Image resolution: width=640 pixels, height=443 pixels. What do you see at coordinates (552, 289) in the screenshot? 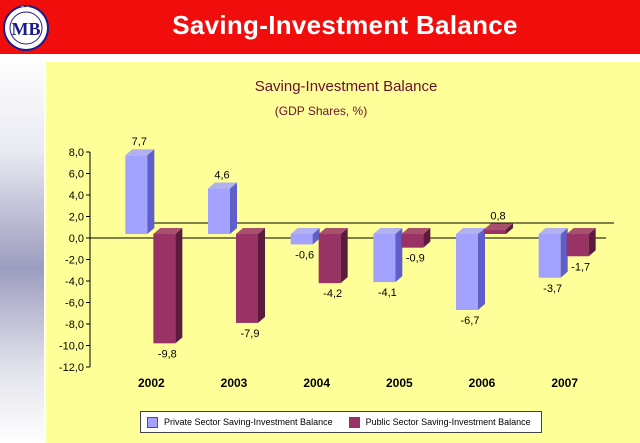
I see `data-label-private: -3,7` at bounding box center [552, 289].